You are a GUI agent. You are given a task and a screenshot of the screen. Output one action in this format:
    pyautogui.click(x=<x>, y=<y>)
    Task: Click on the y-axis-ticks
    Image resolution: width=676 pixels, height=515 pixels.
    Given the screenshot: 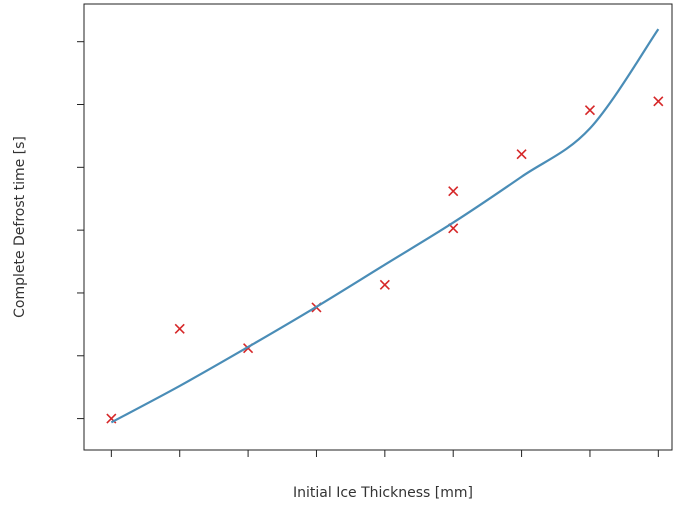 What is the action you would take?
    pyautogui.click(x=80, y=230)
    